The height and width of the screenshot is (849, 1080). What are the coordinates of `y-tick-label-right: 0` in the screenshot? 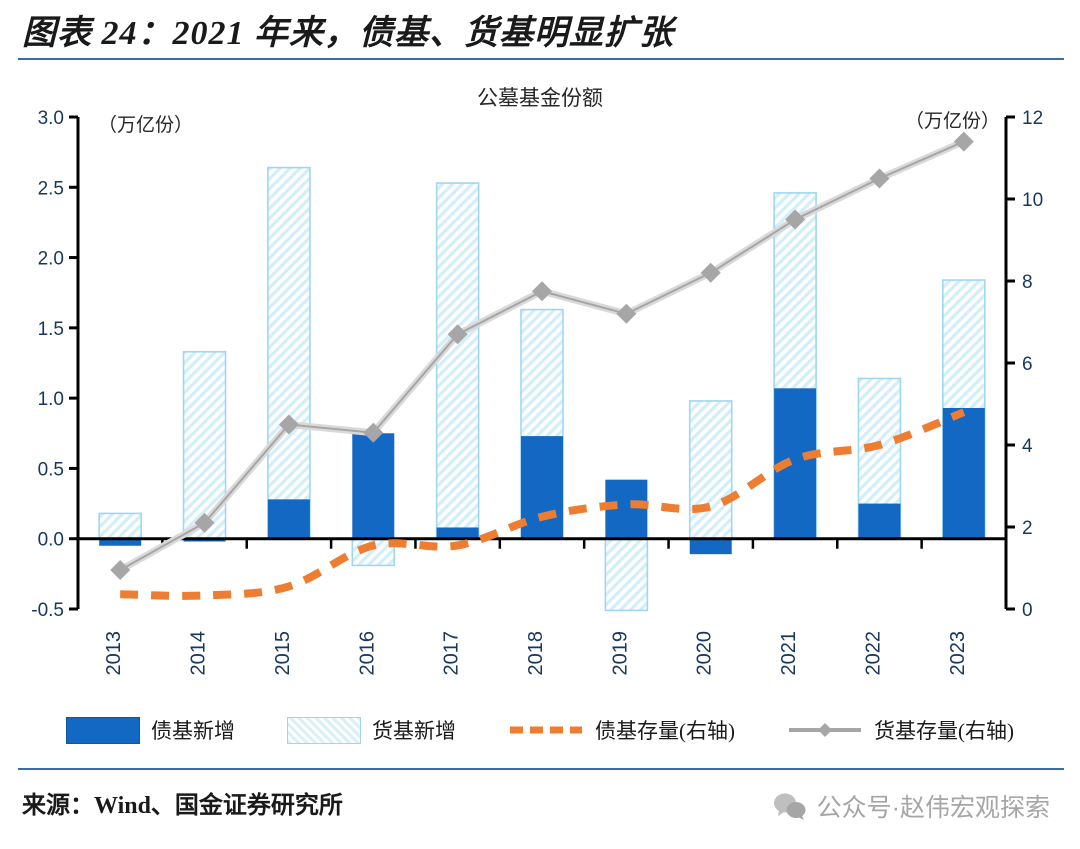 It's located at (1027, 610).